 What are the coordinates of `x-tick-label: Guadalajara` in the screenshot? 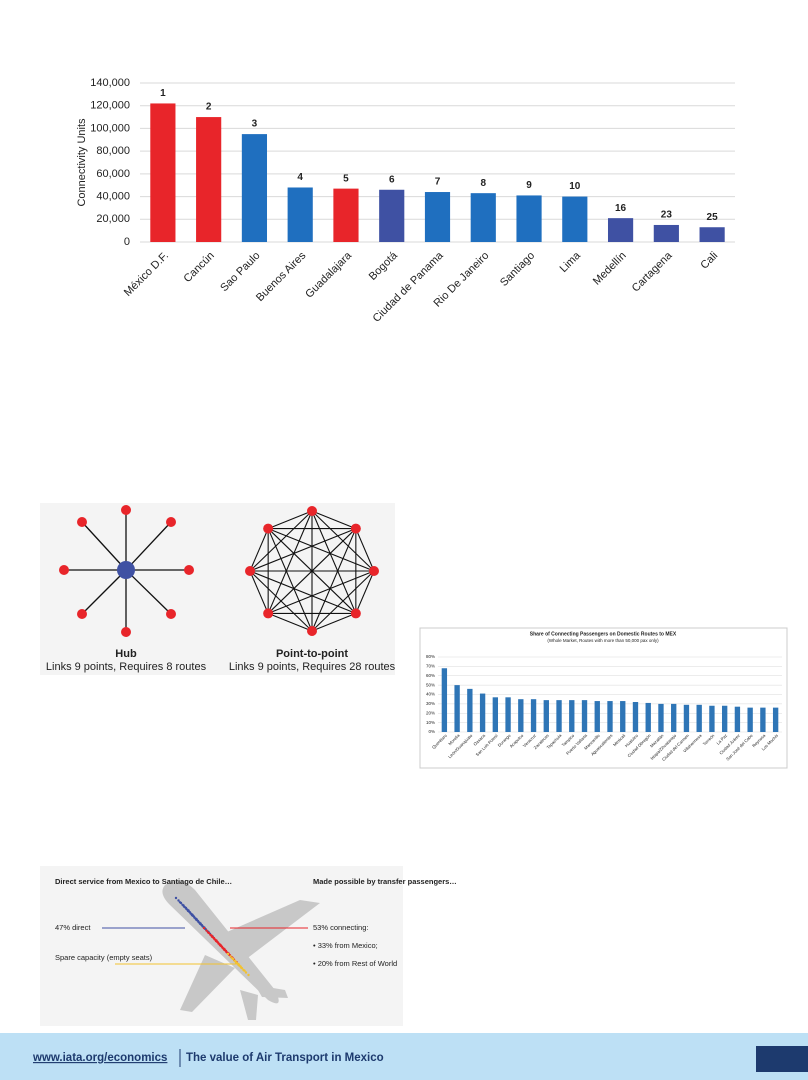 It's located at (328, 274).